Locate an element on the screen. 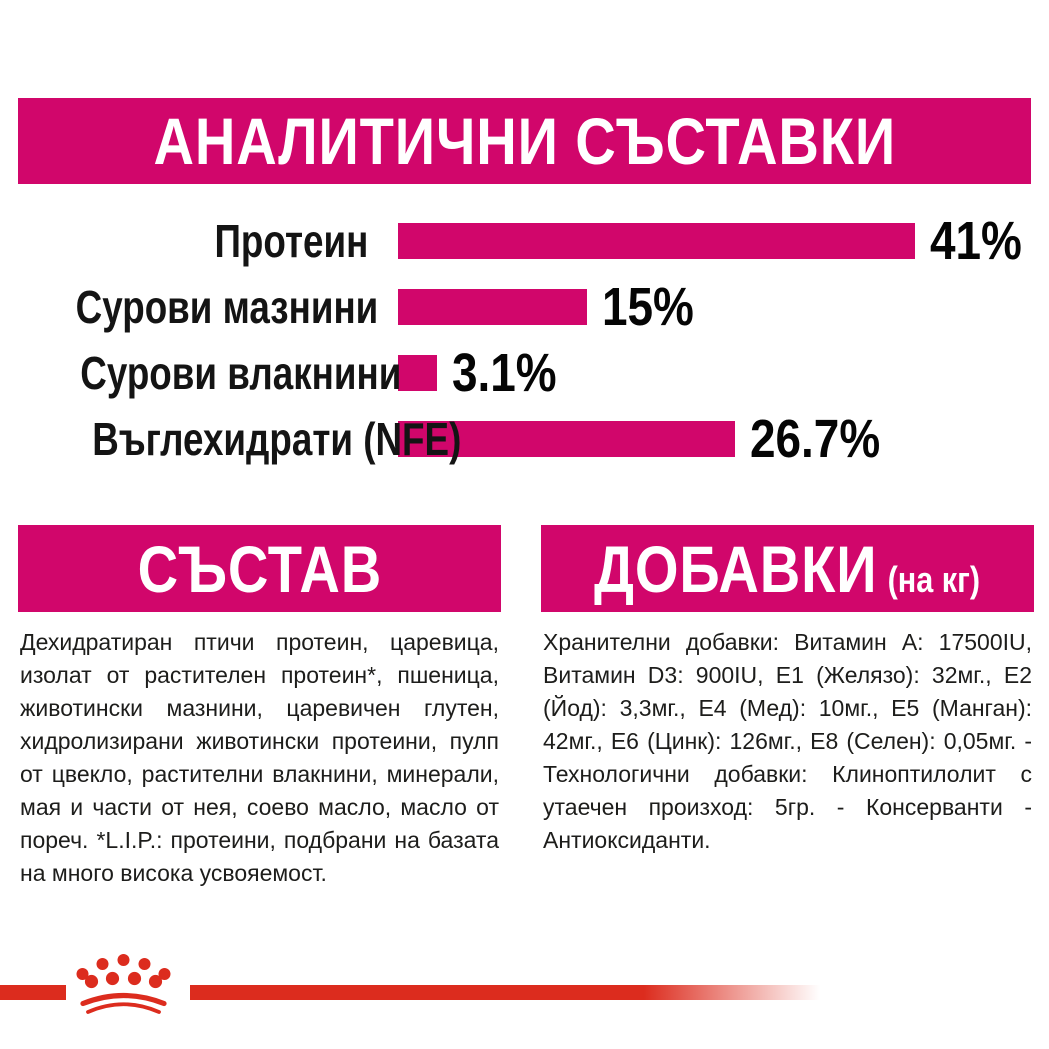 This screenshot has height=1049, width=1049. chart-row-protein: Протеин 41% is located at coordinates (524, 241).